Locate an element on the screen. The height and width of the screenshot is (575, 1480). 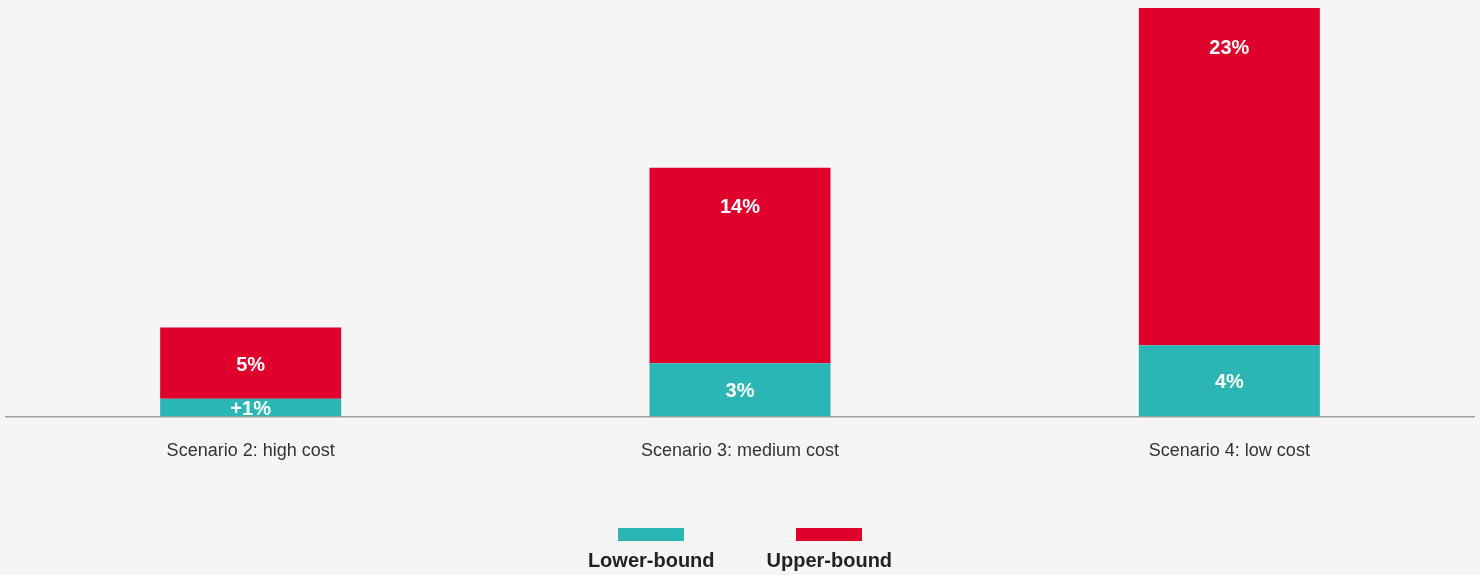
total-label: 5% is located at coordinates (251, 363).